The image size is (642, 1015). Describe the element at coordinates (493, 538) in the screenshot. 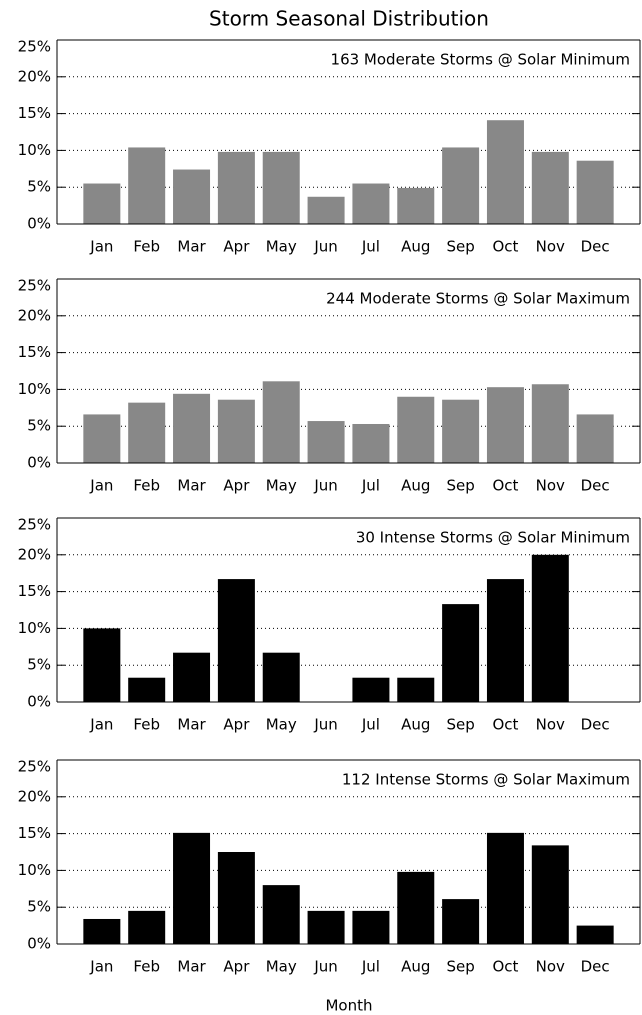

I see `panel-subtitle: 30 Intense Storms @ Solar Minimum` at that location.